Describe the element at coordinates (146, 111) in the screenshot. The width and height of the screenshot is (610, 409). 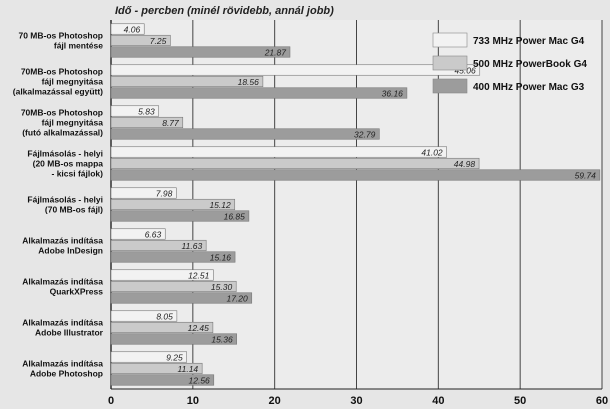
I see `bar-value-label: 5.83` at that location.